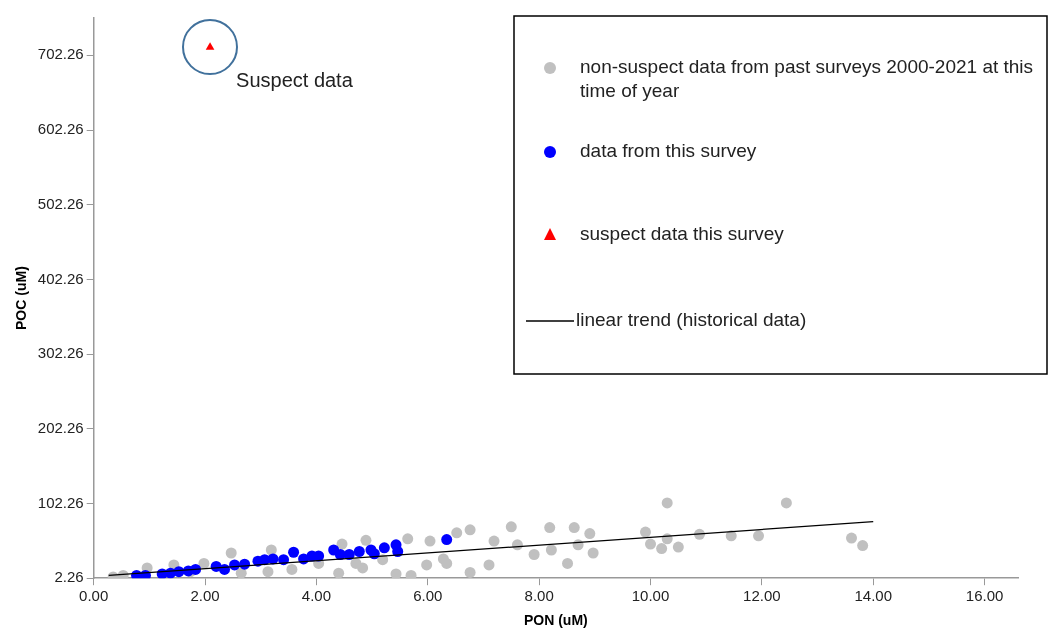  Describe the element at coordinates (807, 79) in the screenshot. I see `legend-label: non-suspect data from past surveys 2000-2021 at this time of year` at that location.